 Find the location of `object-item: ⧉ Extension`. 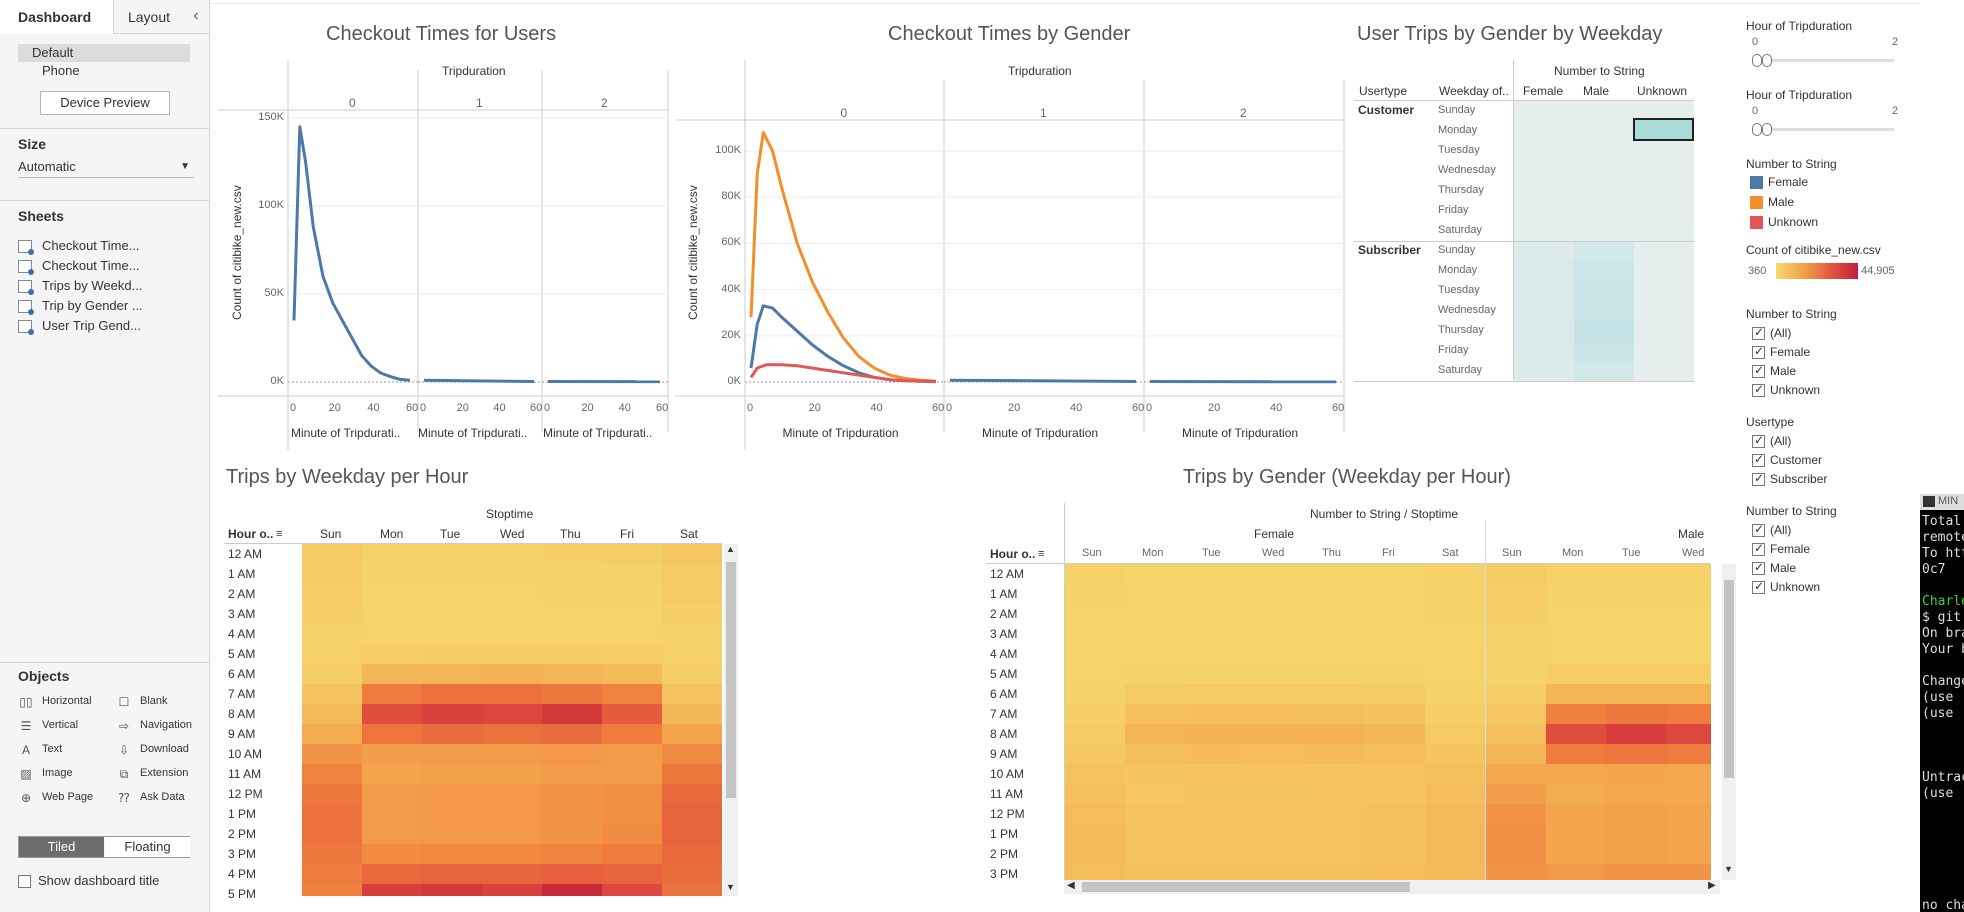

object-item: ⧉ Extension is located at coordinates (152, 773).